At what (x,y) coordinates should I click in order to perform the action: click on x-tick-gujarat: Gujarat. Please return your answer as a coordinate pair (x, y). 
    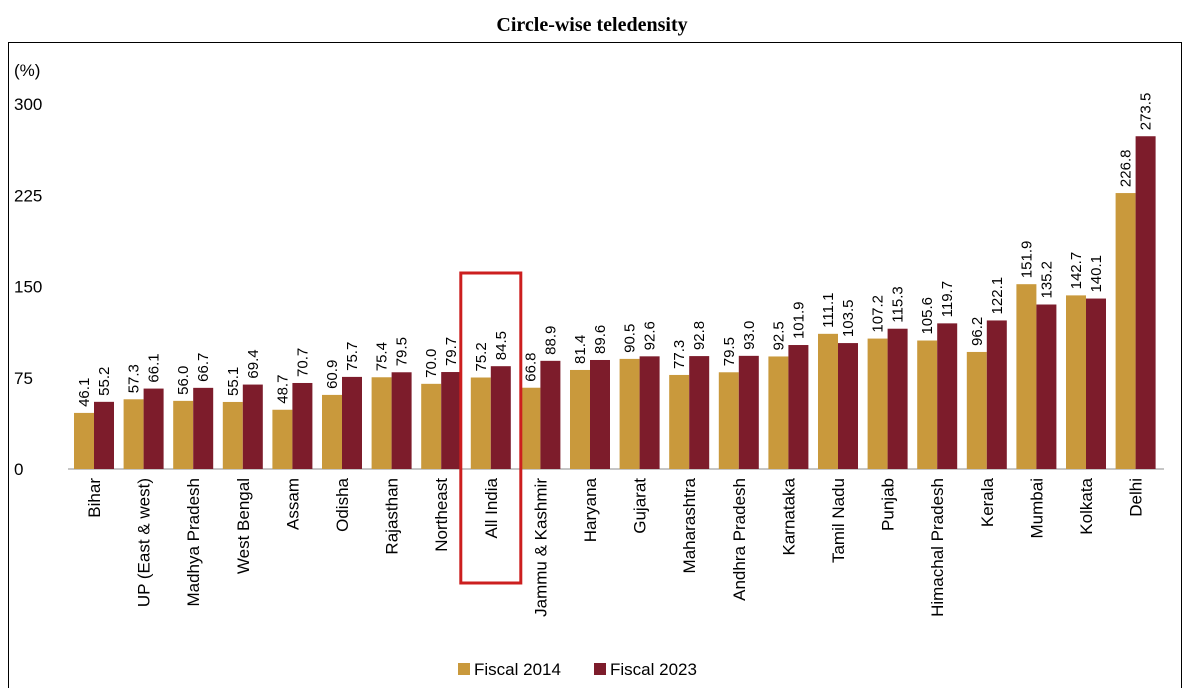
    Looking at the image, I should click on (640, 506).